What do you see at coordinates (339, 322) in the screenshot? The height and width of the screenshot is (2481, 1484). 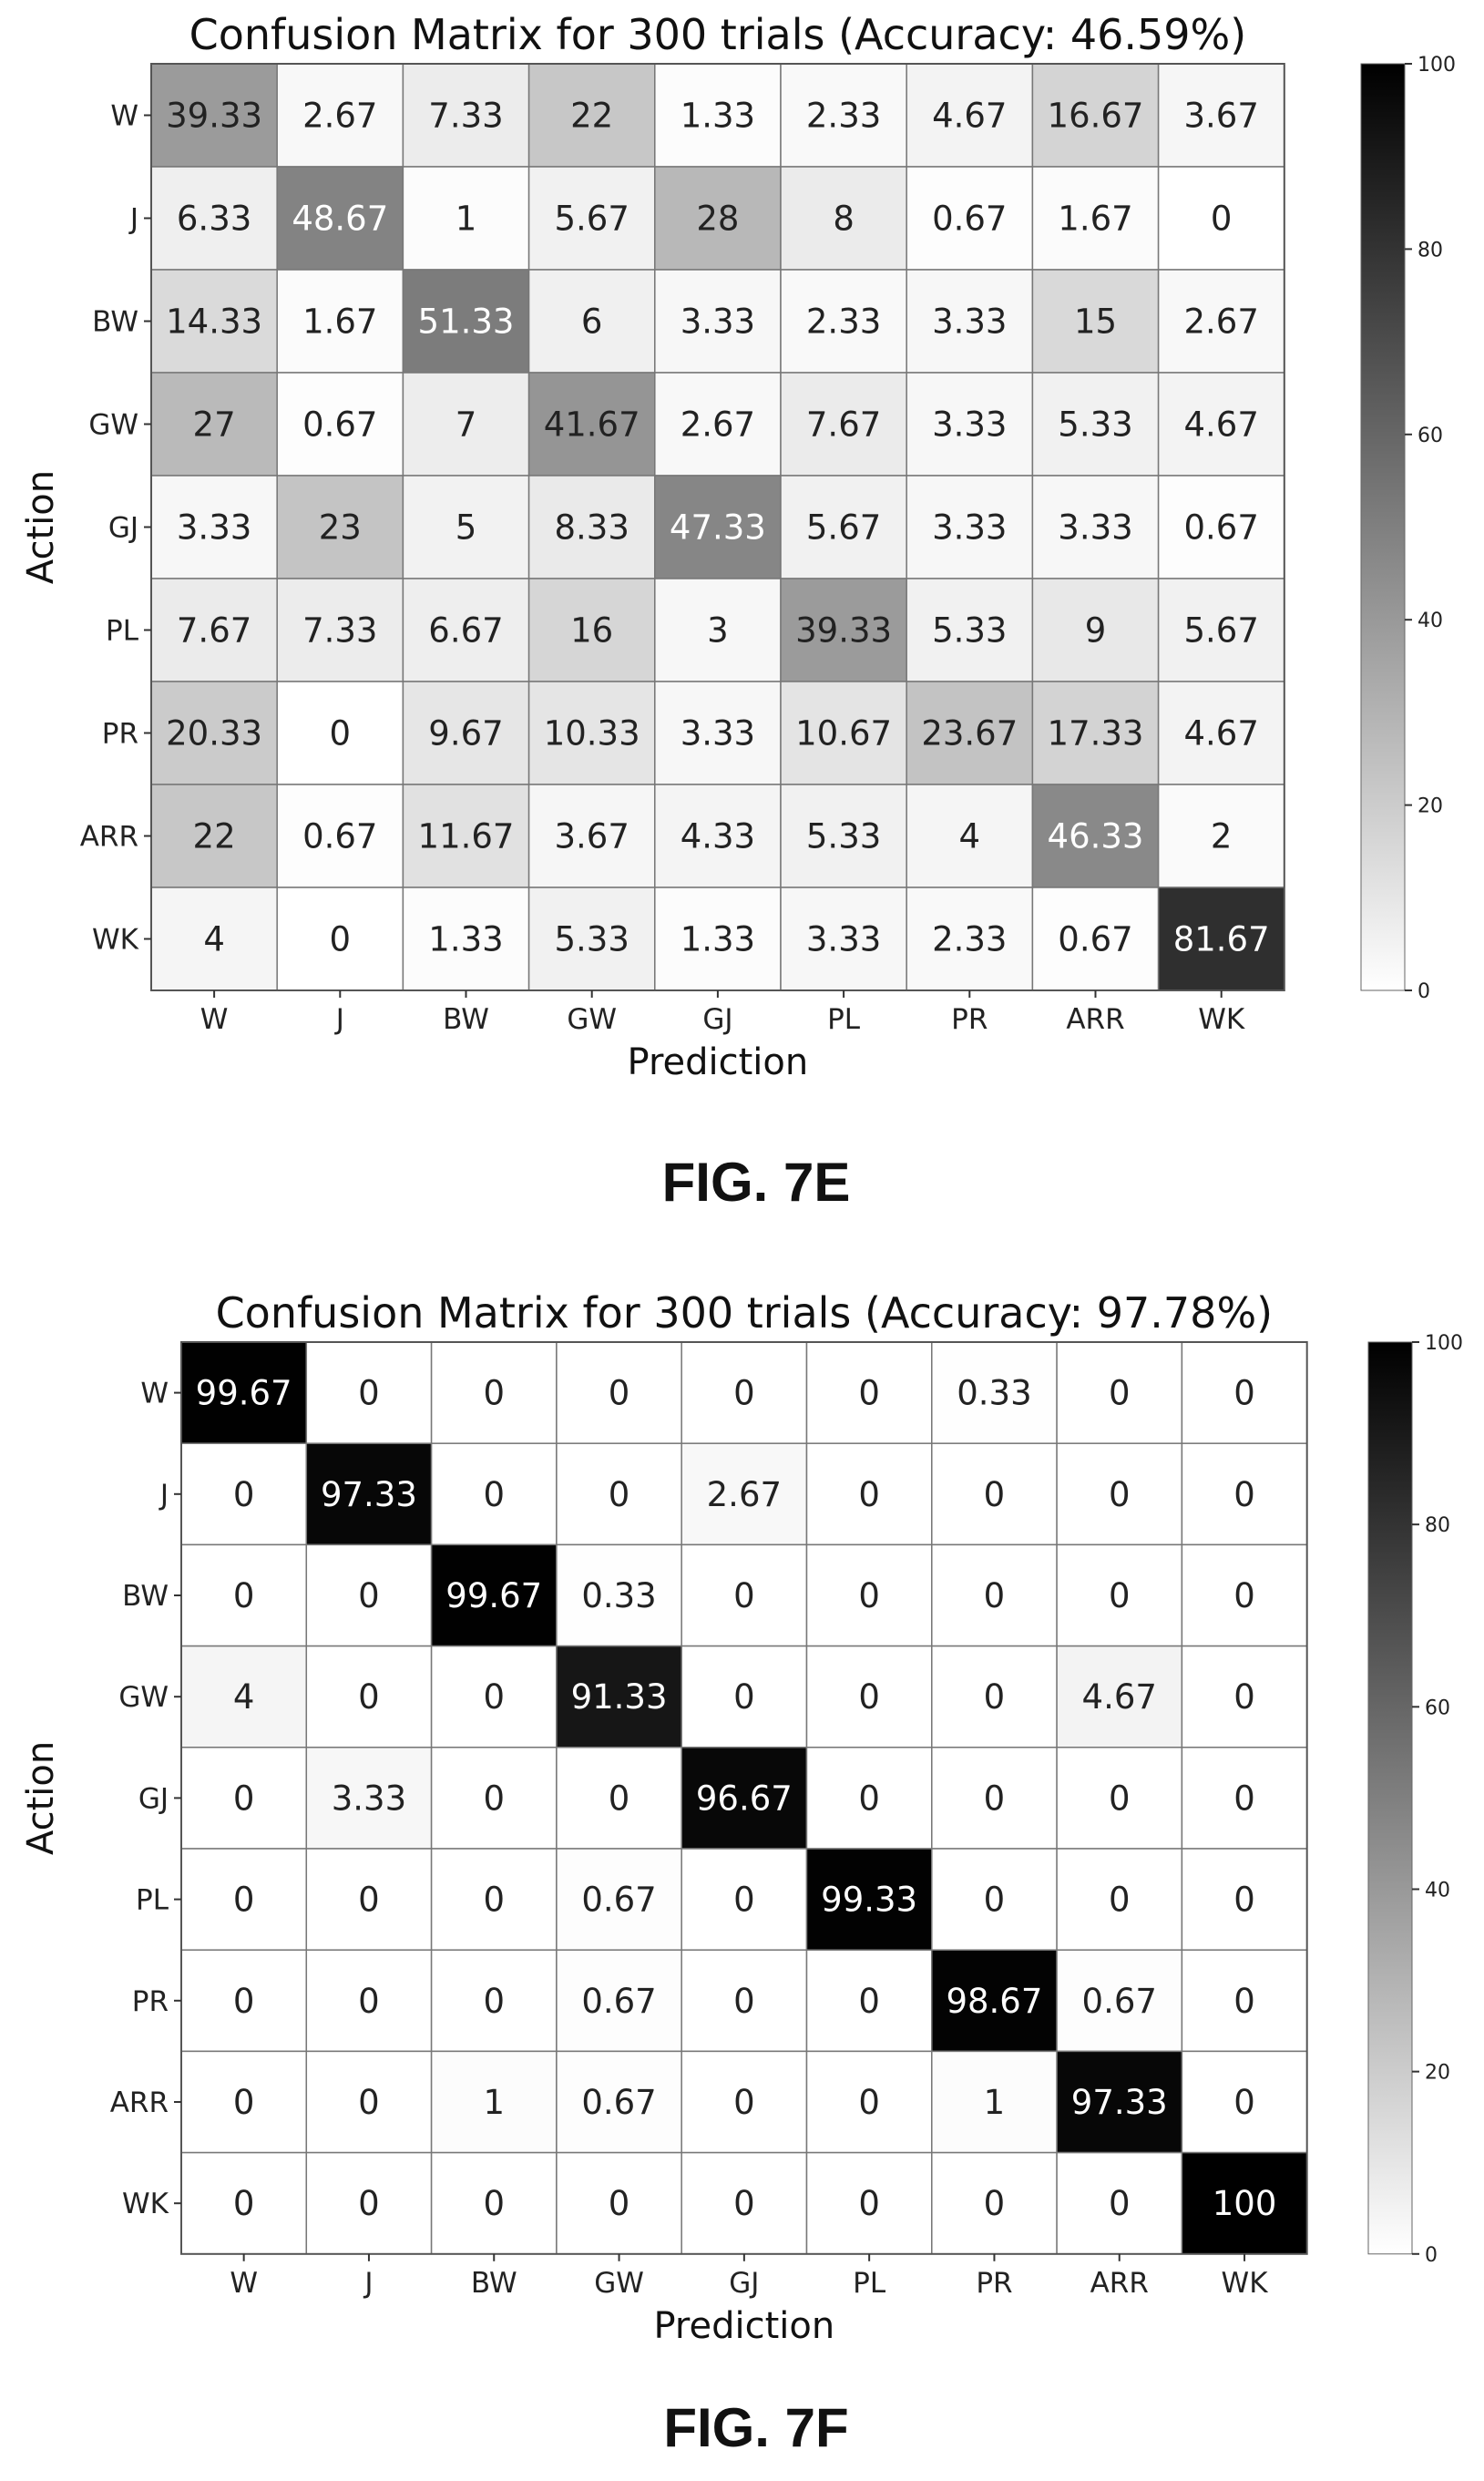 I see `cell-value-label: 1.67` at bounding box center [339, 322].